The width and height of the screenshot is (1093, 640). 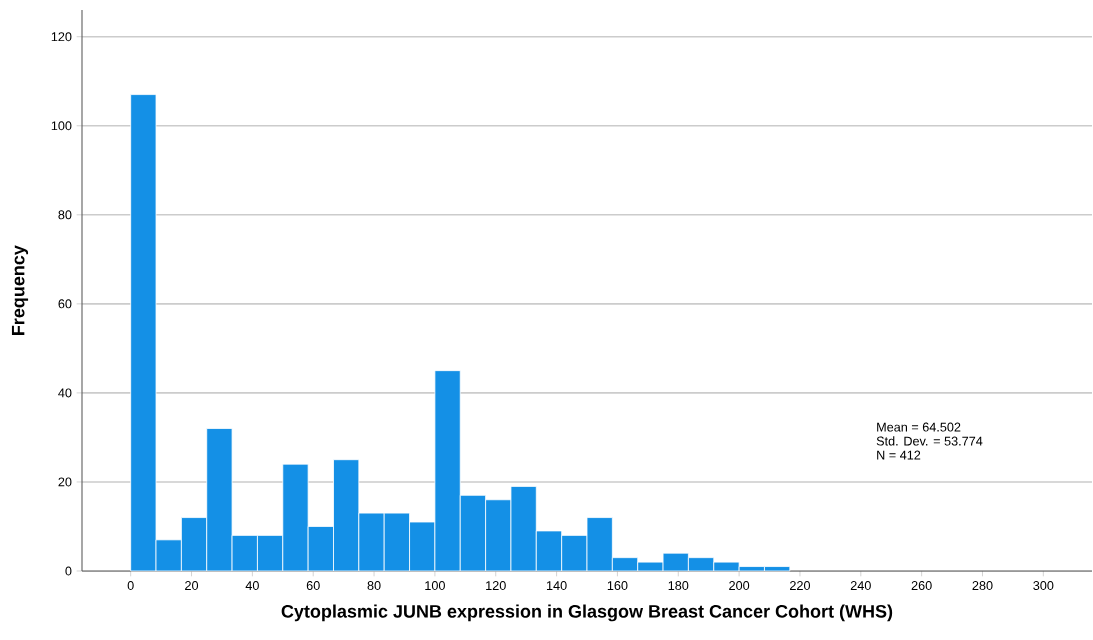 I want to click on x-tick-label: 0, so click(x=130, y=586).